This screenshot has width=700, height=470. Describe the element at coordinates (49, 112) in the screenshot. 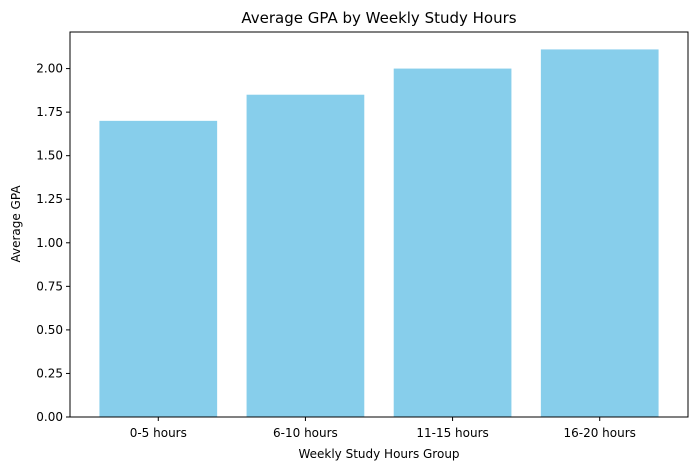

I see `y-tick-label: 1.75` at that location.